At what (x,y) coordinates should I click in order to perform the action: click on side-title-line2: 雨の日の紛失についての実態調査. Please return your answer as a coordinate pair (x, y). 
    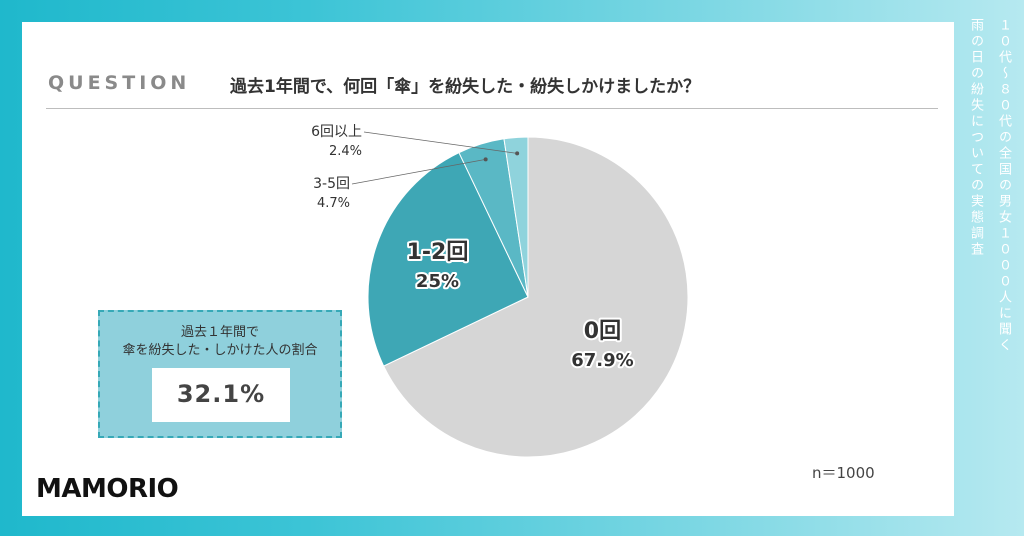
    Looking at the image, I should click on (975, 138).